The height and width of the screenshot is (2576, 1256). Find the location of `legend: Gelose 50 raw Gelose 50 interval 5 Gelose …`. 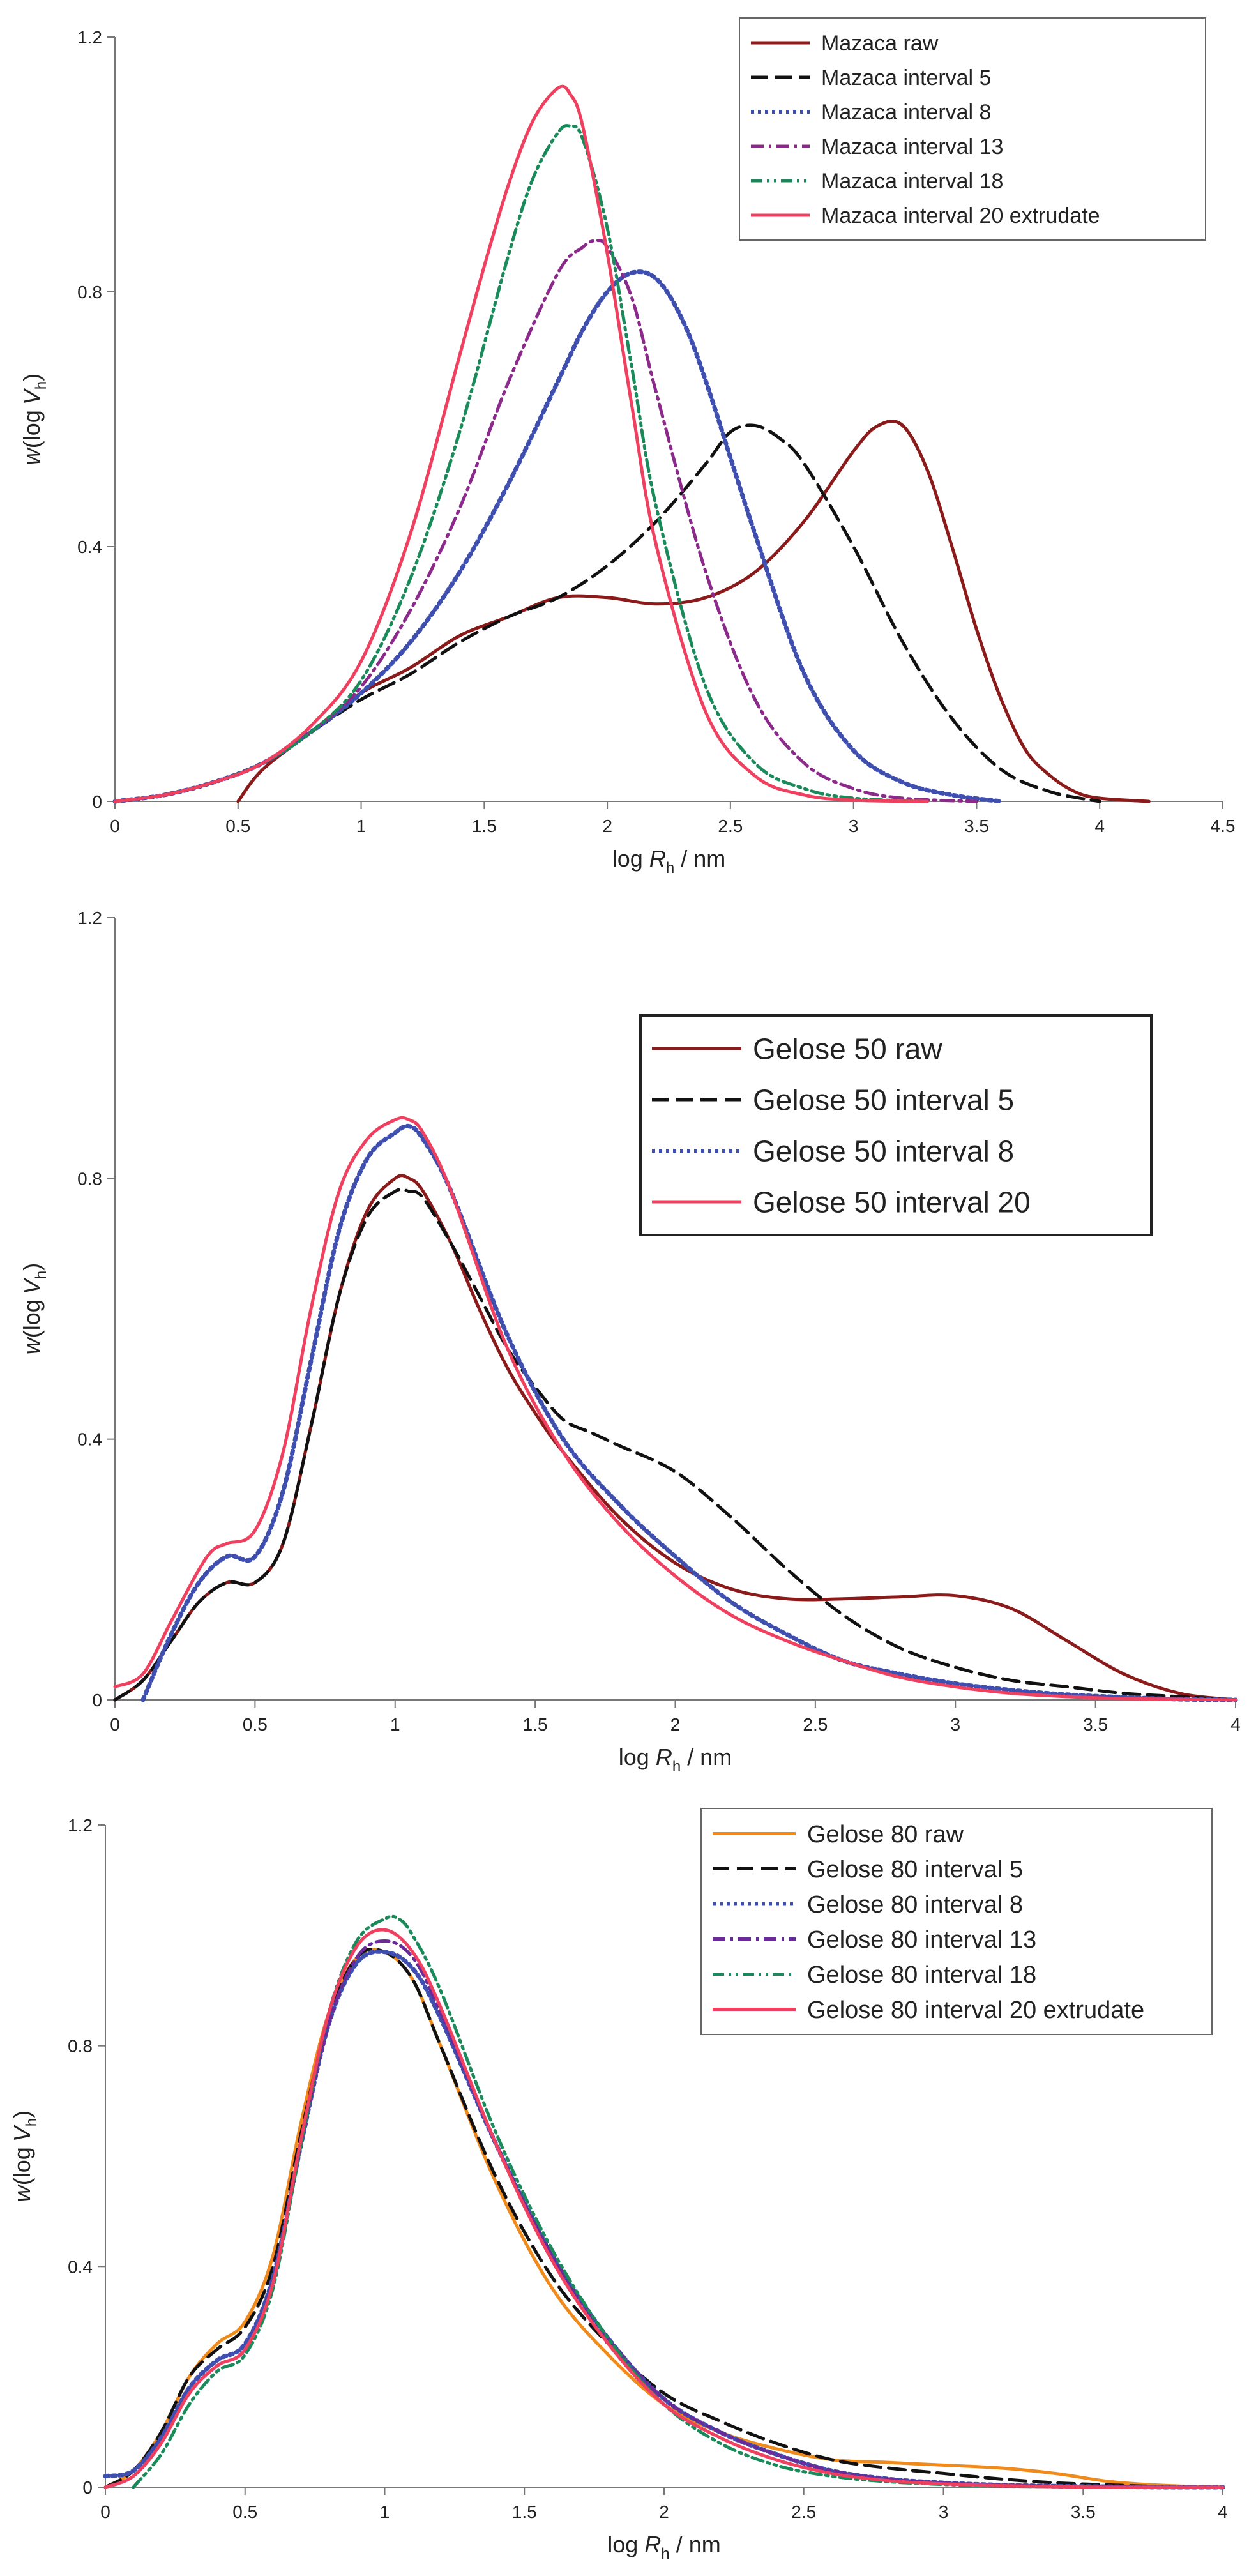

legend: Gelose 50 raw Gelose 50 interval 5 Gelose … is located at coordinates (896, 1125).